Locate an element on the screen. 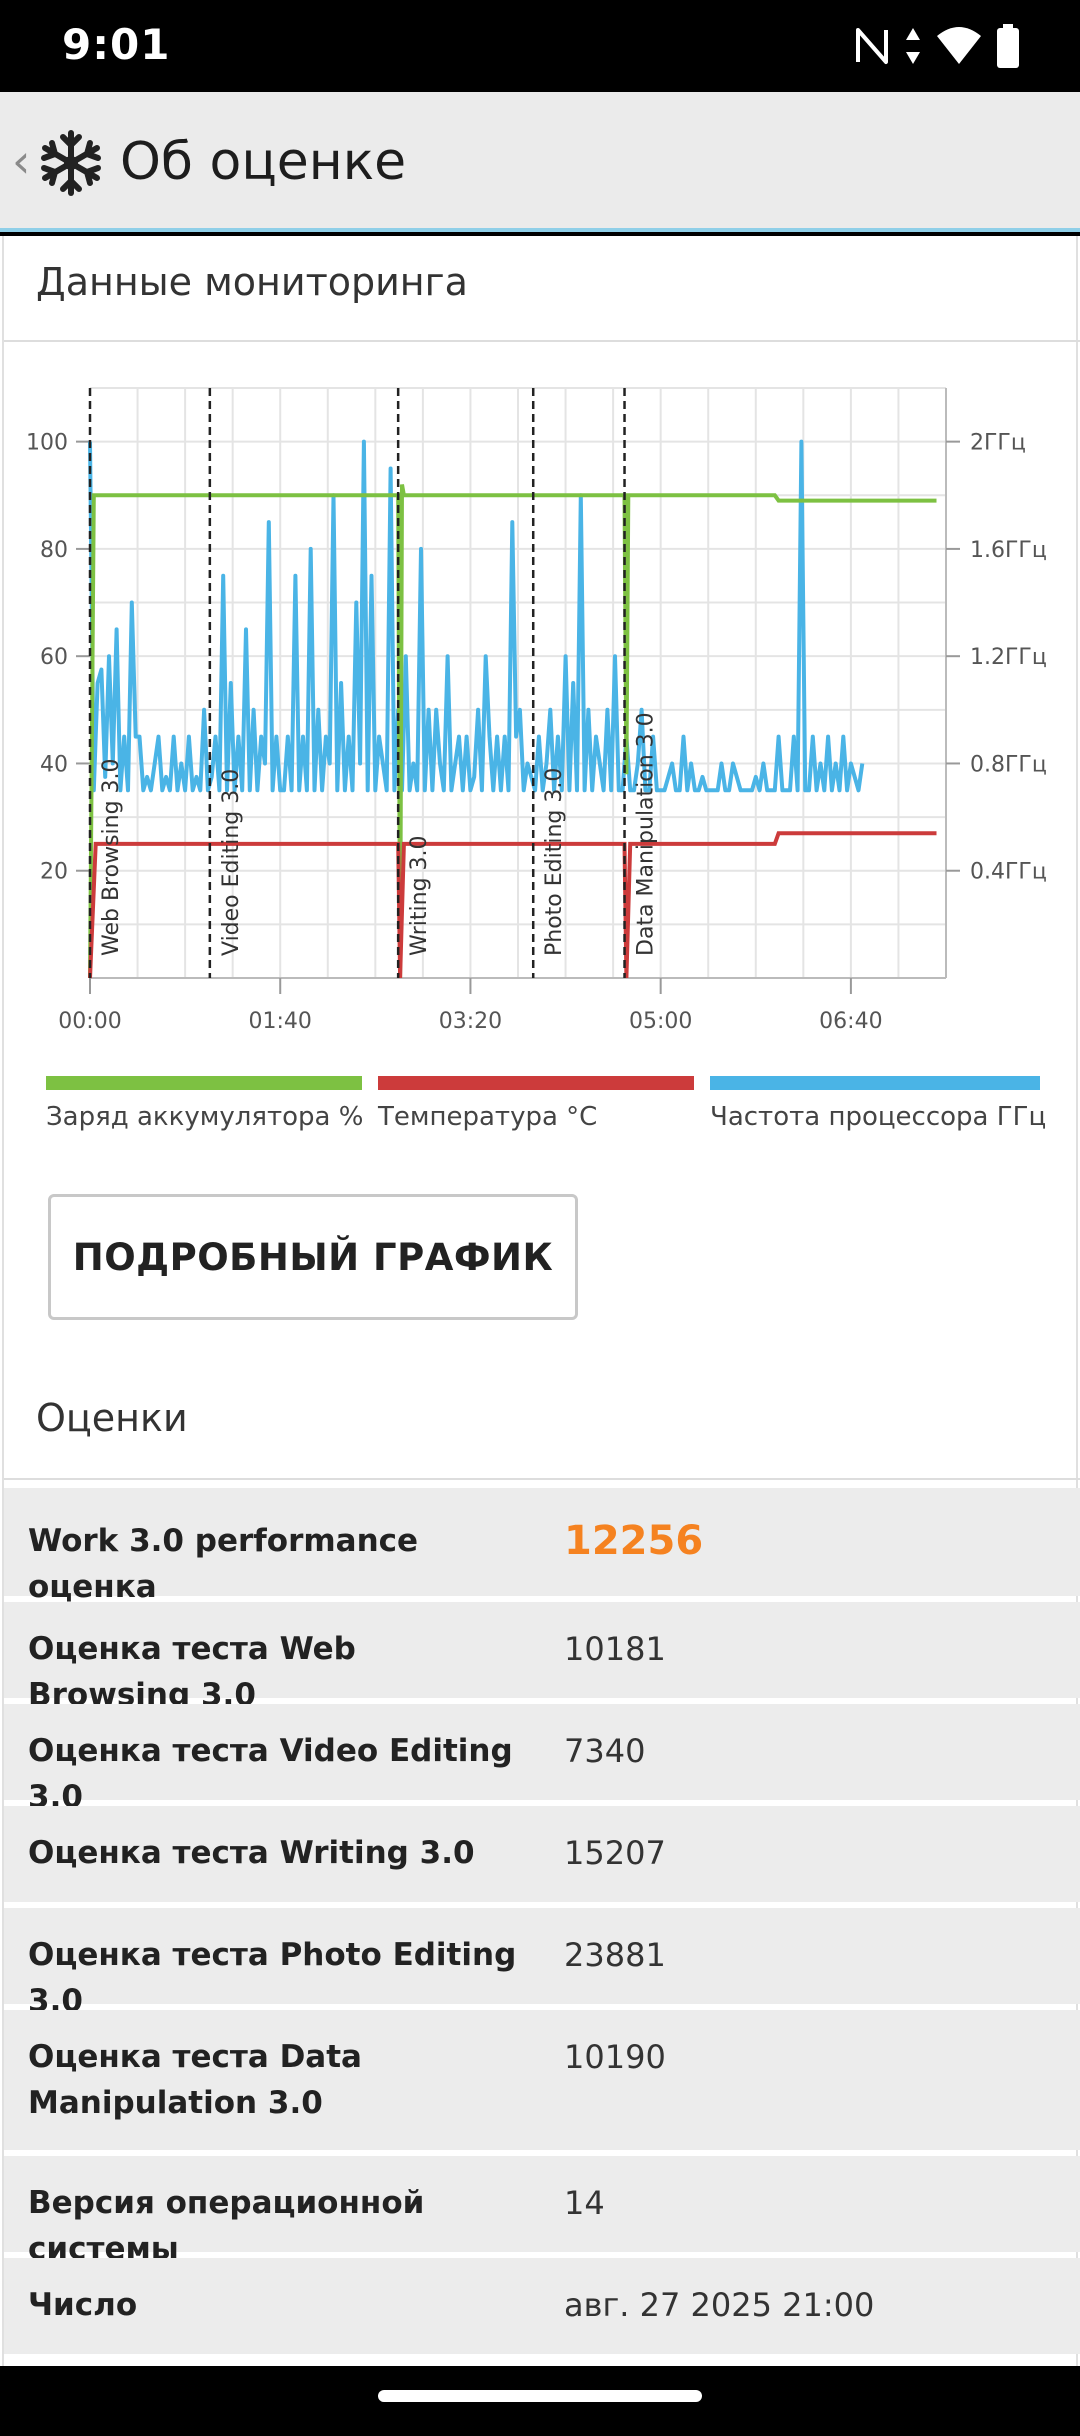 The height and width of the screenshot is (2436, 1080). page-title: Об оценке is located at coordinates (263, 162).